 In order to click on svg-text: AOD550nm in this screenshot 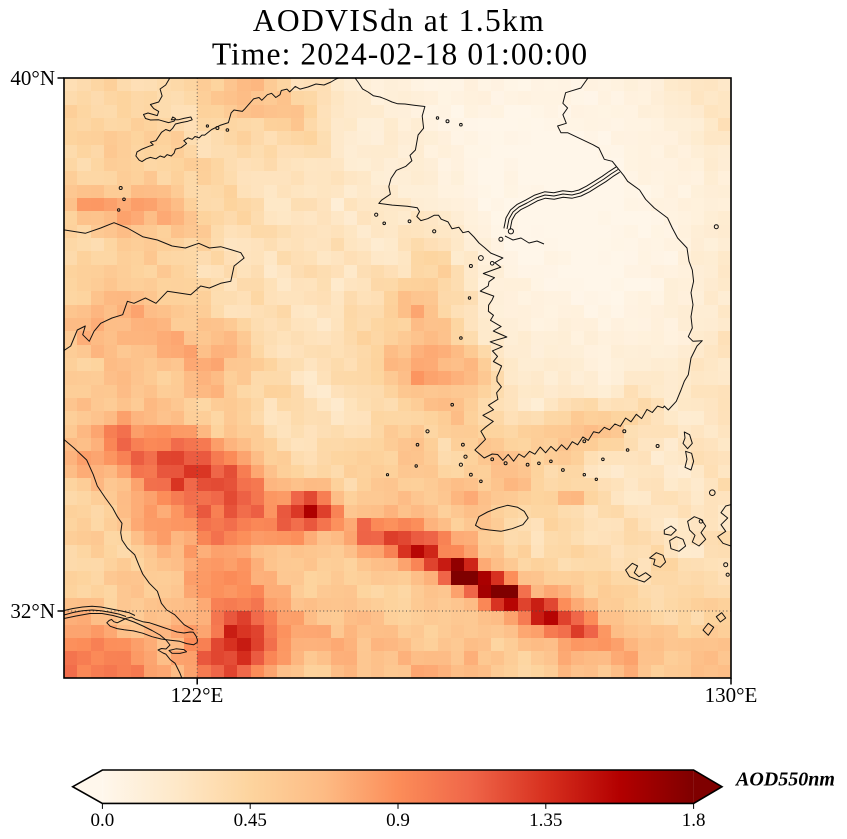, I will do `click(784, 780)`.